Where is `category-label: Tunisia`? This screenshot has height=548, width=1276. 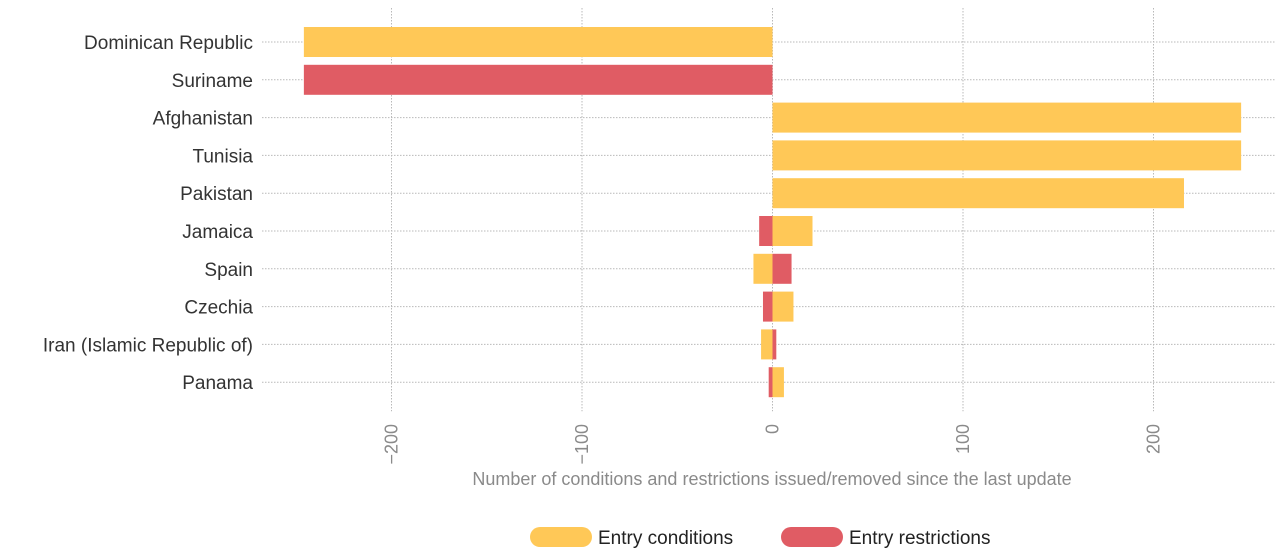 category-label: Tunisia is located at coordinates (222, 156).